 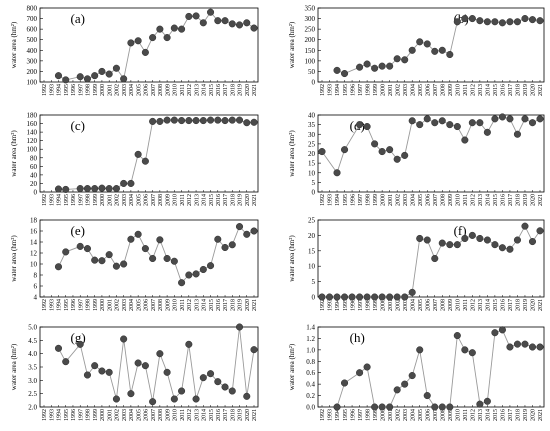 What do you see at coordinates (310, 51) in the screenshot?
I see `y-tick-label: 150` at bounding box center [310, 51].